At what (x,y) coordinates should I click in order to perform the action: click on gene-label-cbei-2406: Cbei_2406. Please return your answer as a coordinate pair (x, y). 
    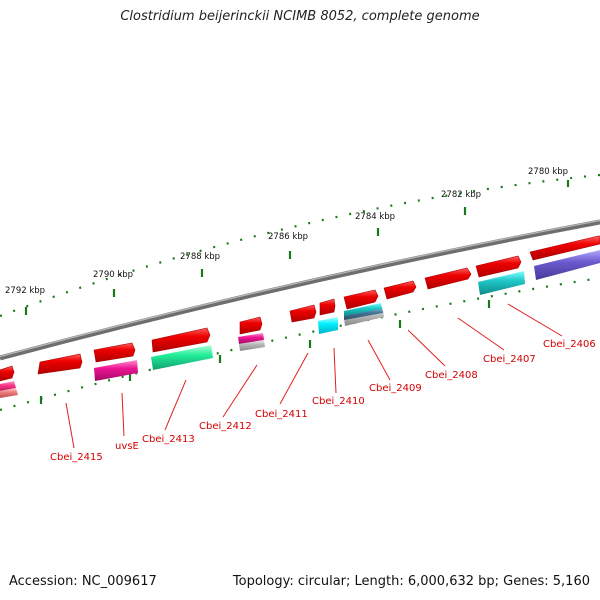
    Looking at the image, I should click on (569, 344).